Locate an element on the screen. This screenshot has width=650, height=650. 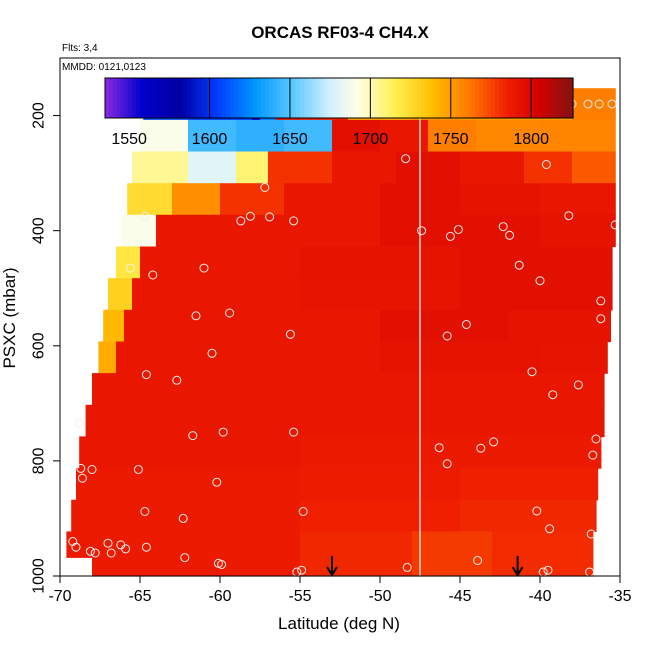
chart-title: ORCAS RF03-4 CH4.X is located at coordinates (340, 32).